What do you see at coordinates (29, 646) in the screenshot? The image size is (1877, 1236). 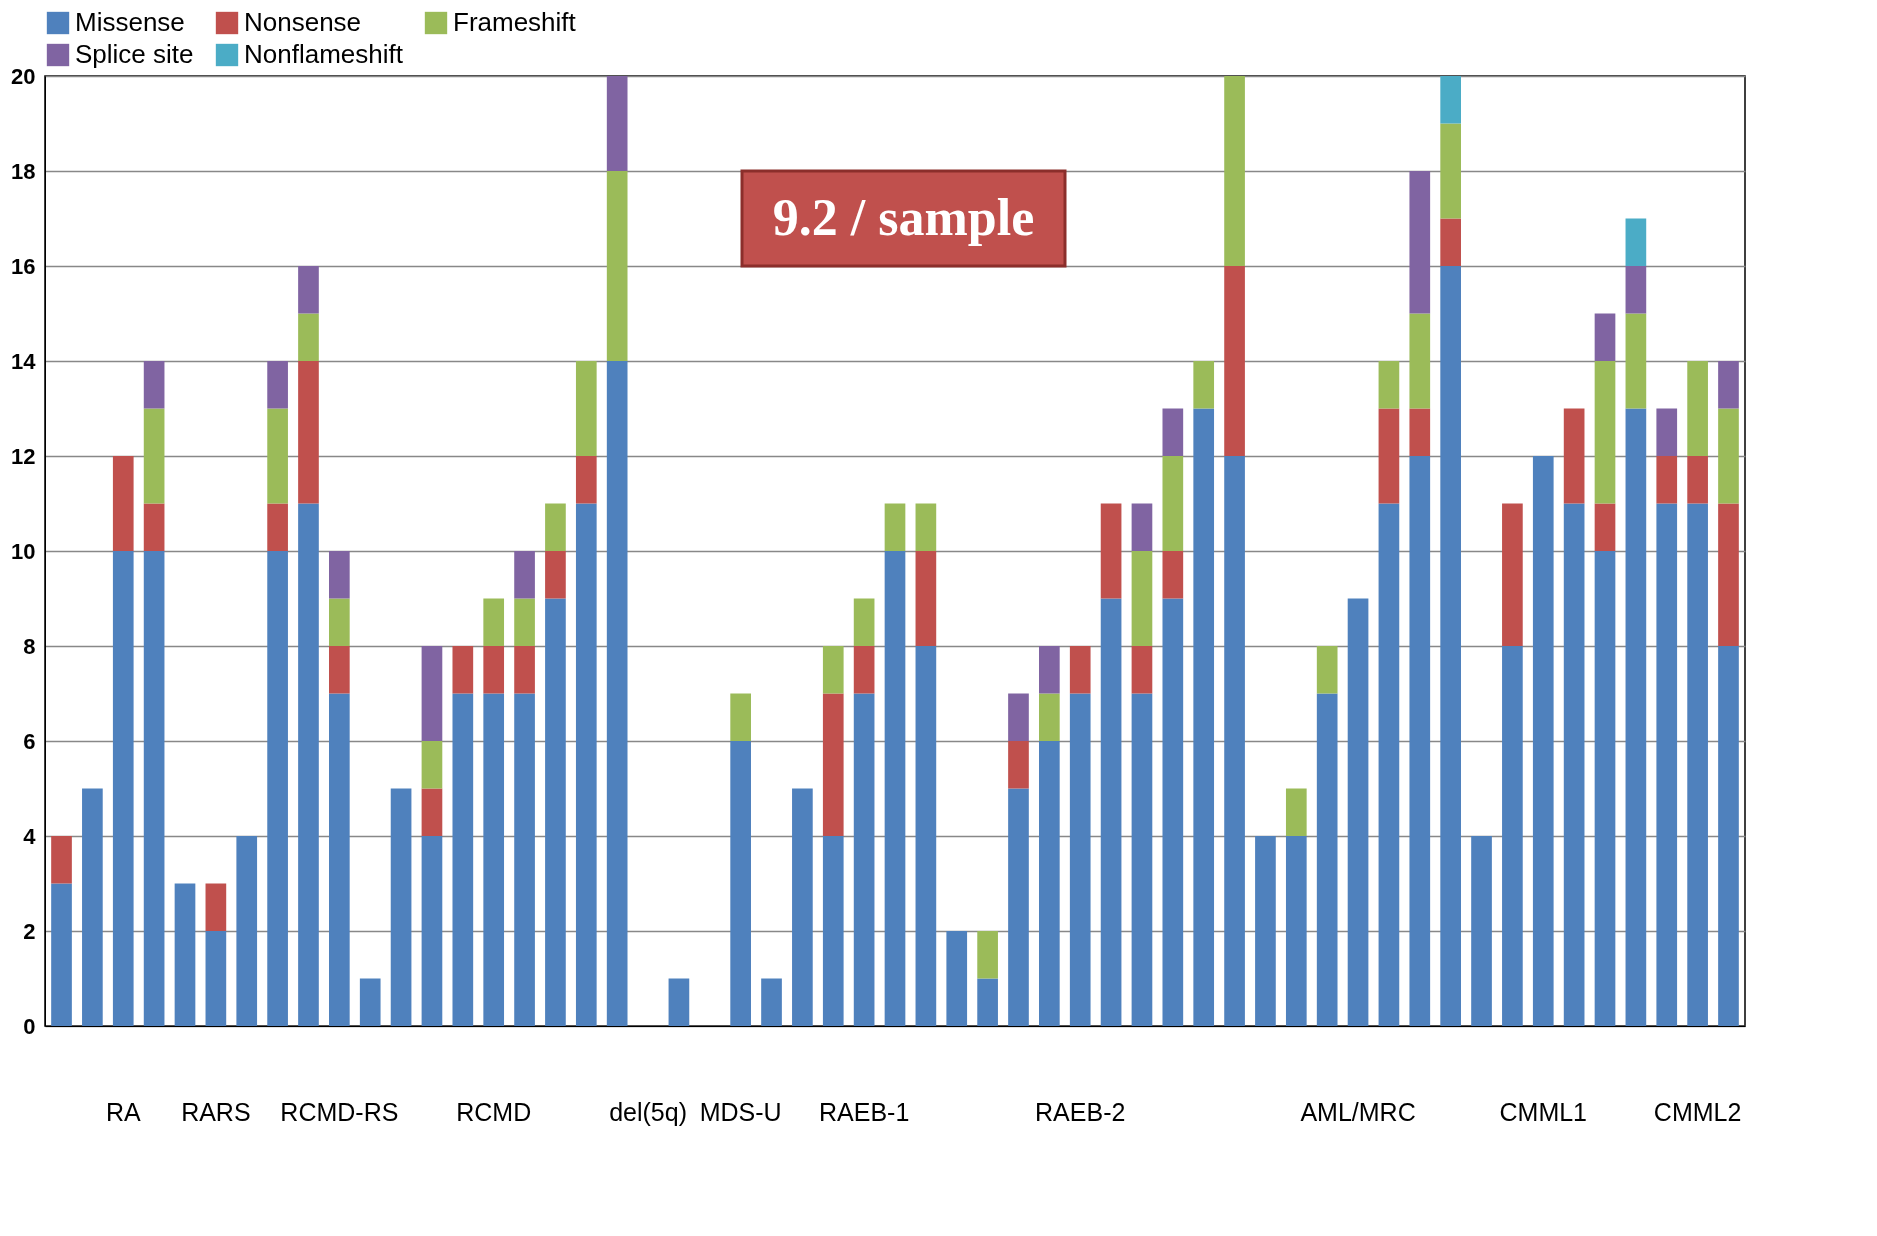 I see `y-tick-label: 8` at bounding box center [29, 646].